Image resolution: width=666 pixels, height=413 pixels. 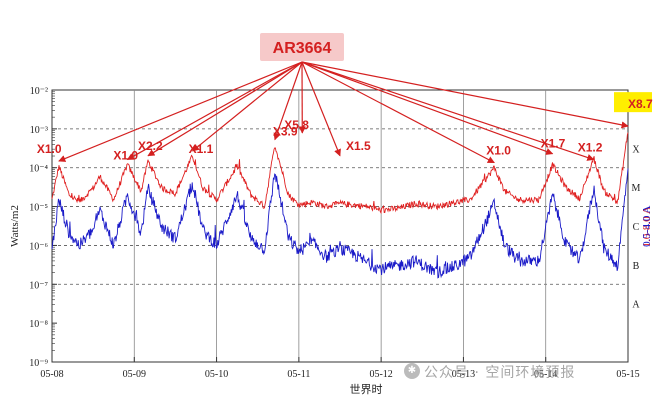 I want to click on ar-label-box, so click(x=302, y=47).